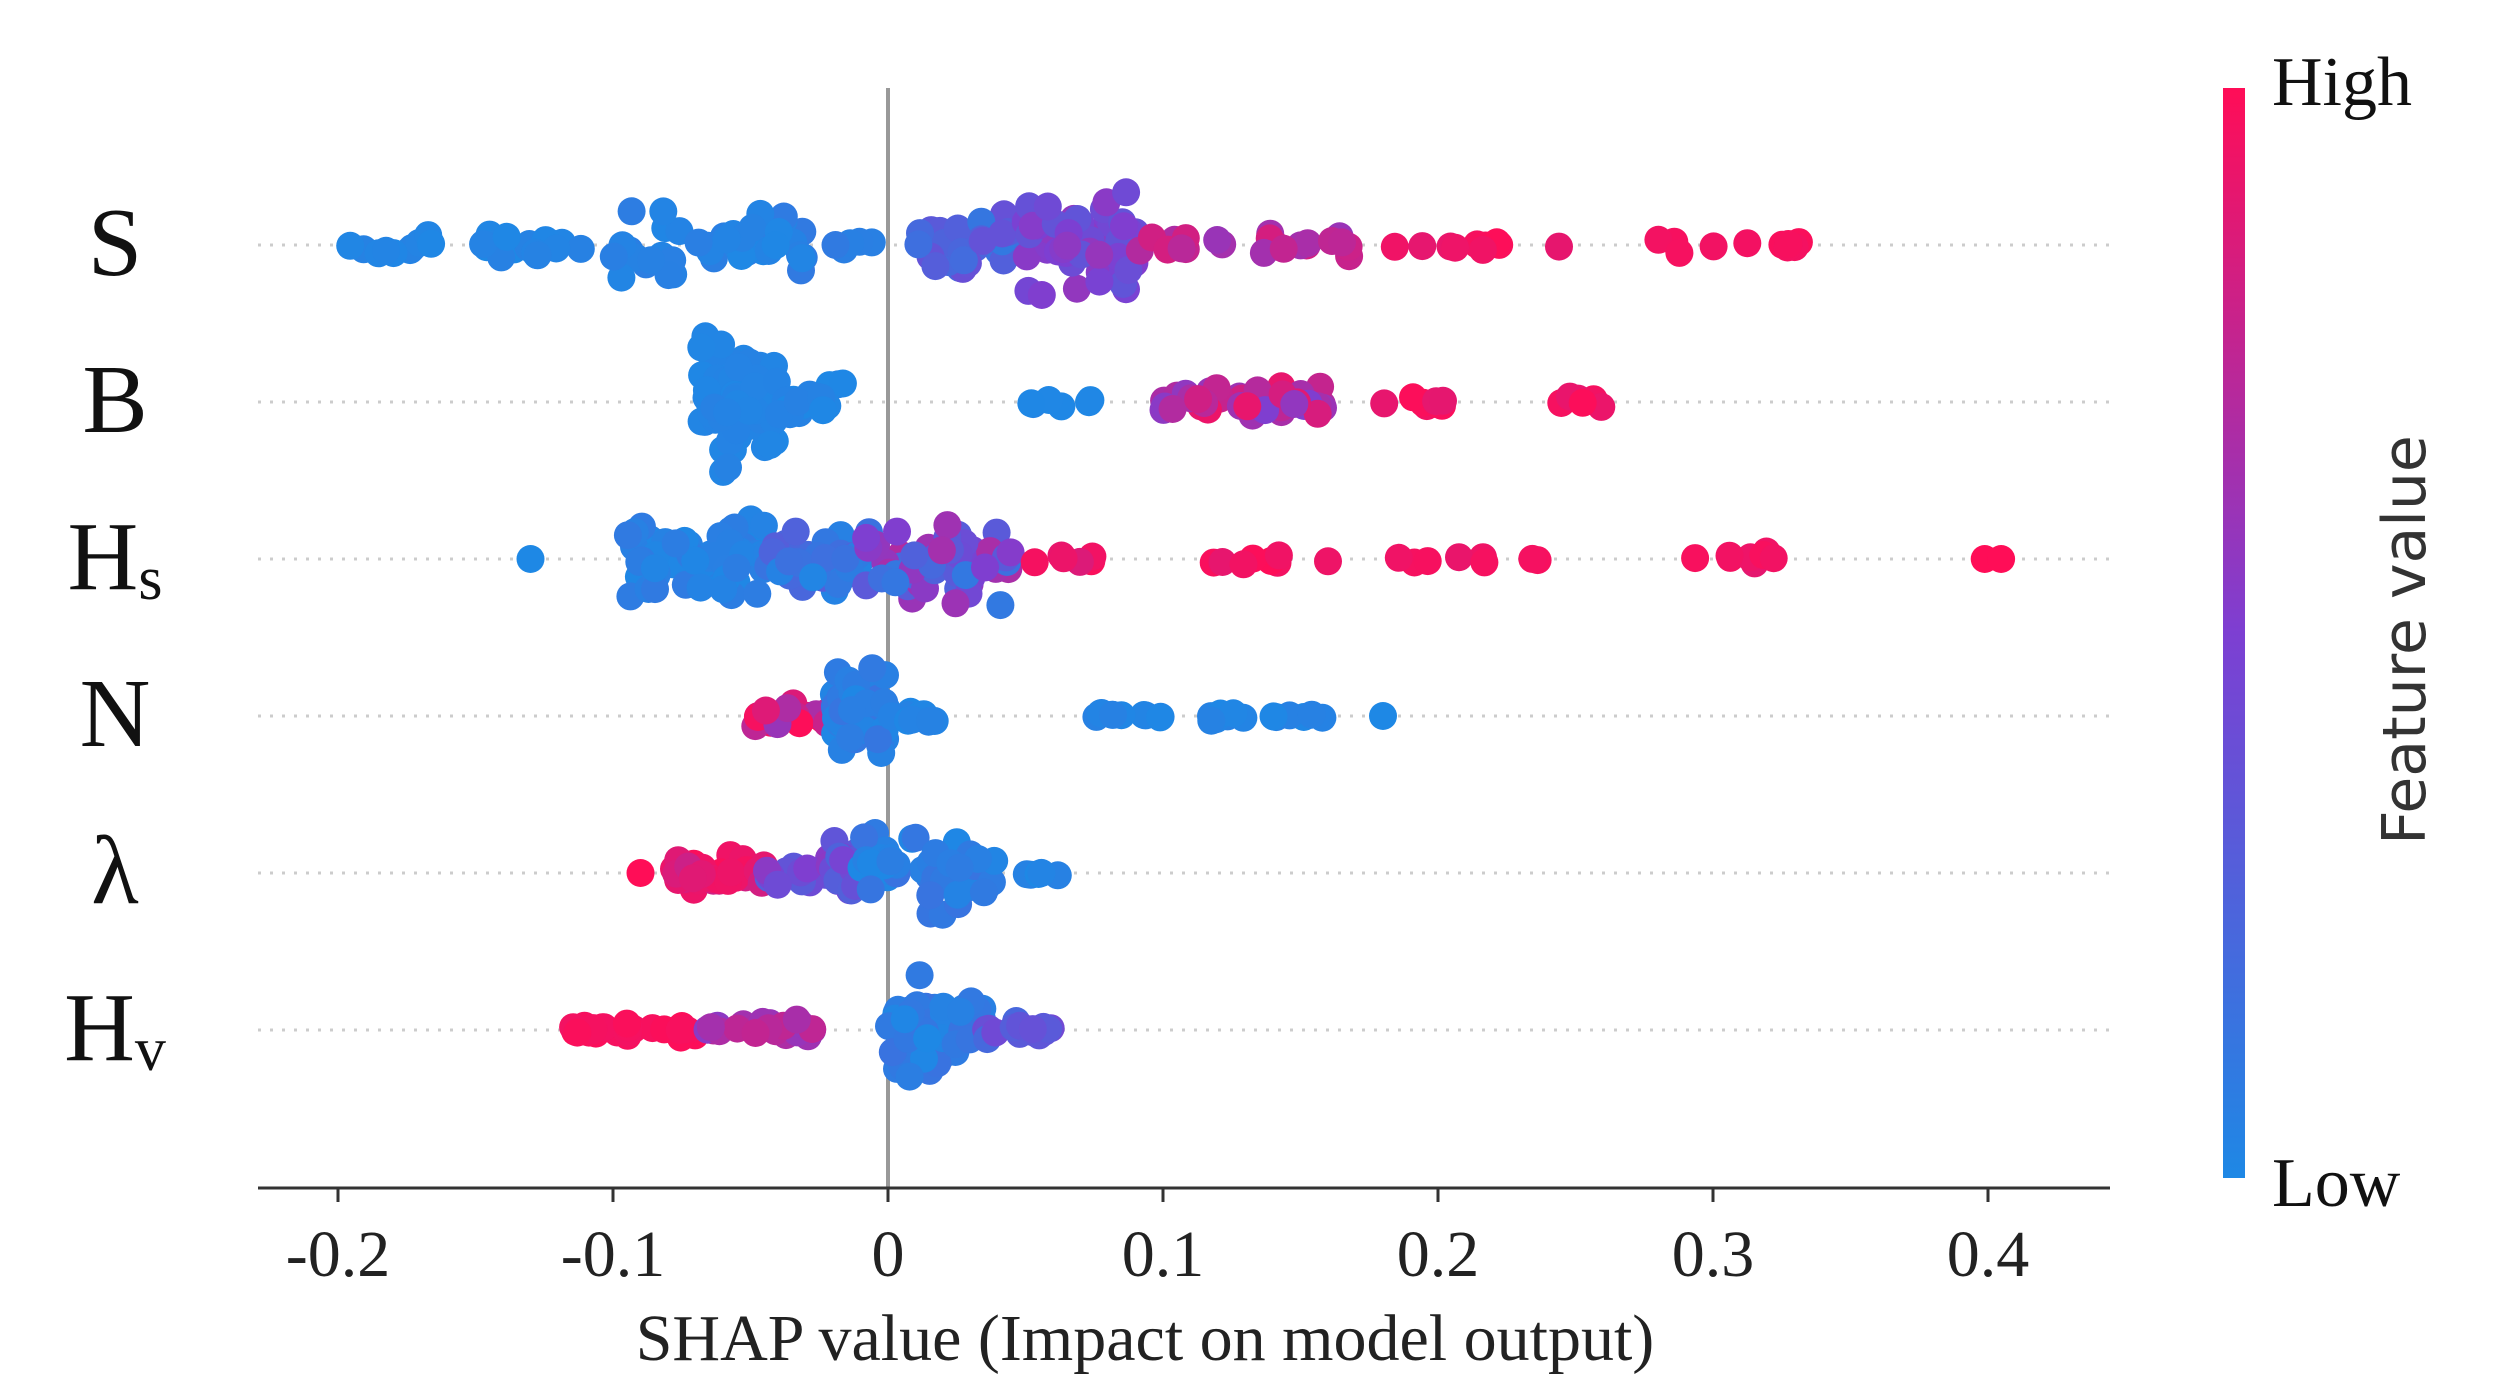 The image size is (2512, 1396). I want to click on feature-label: B, so click(114, 400).